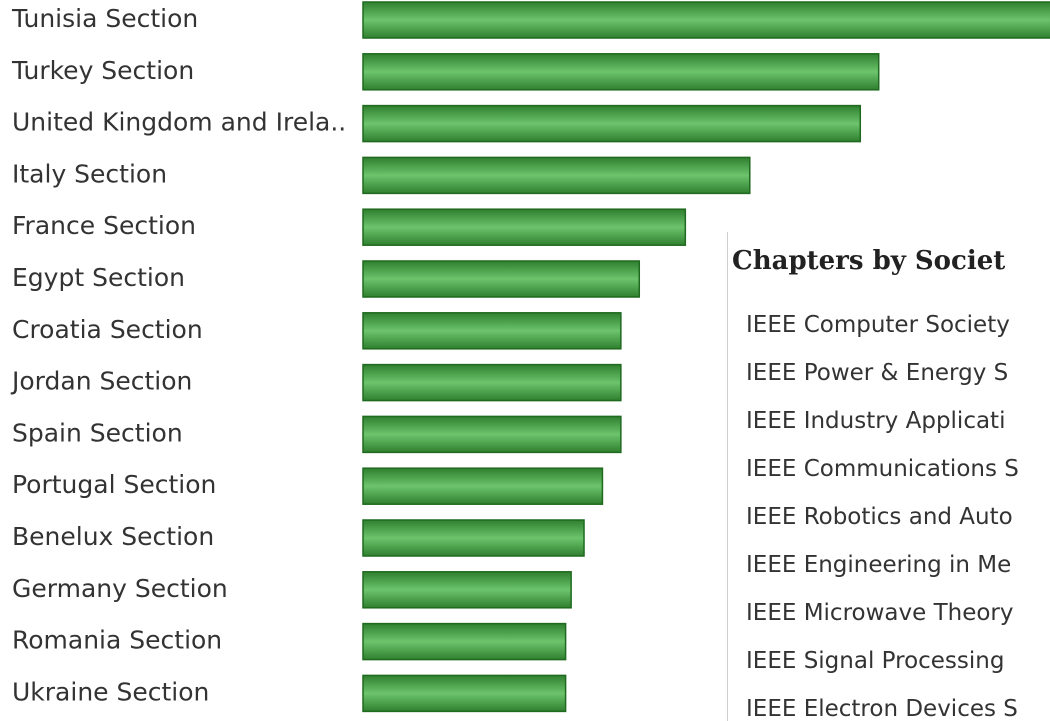  What do you see at coordinates (882, 469) in the screenshot?
I see `society-item: IEEE Communications S` at bounding box center [882, 469].